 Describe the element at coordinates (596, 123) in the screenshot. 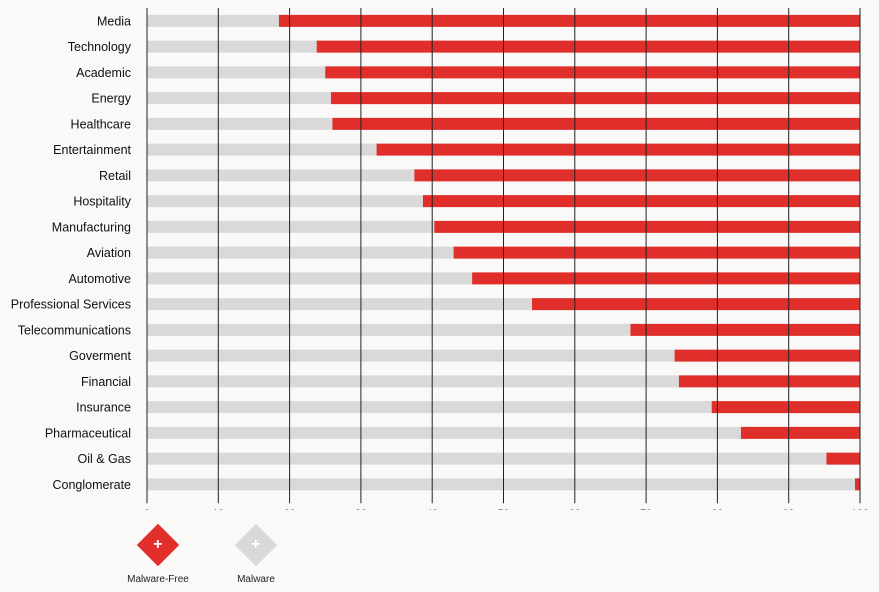

I see `bar-malware-free-healthcare` at that location.